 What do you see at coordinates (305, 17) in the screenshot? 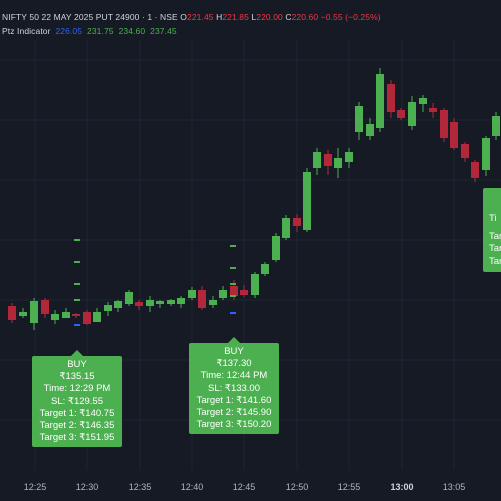
I see `close-value: 220.60` at bounding box center [305, 17].